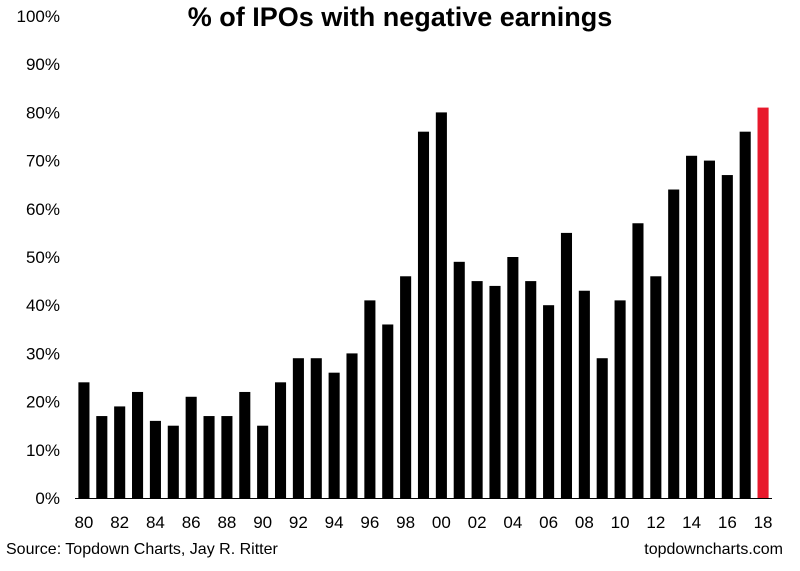  I want to click on x-tick-label: 98, so click(405, 522).